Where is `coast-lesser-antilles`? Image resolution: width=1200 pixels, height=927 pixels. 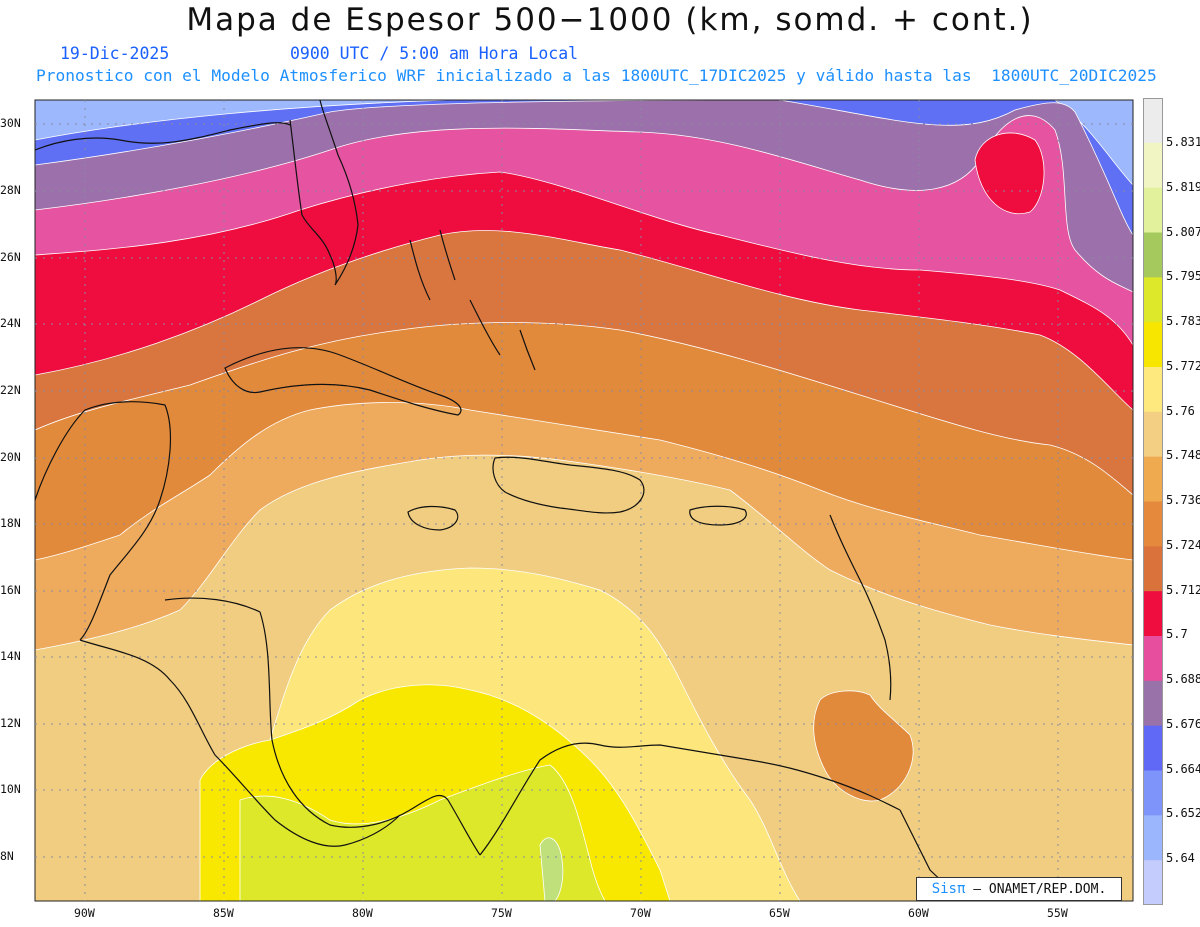
coast-lesser-antilles is located at coordinates (860, 607).